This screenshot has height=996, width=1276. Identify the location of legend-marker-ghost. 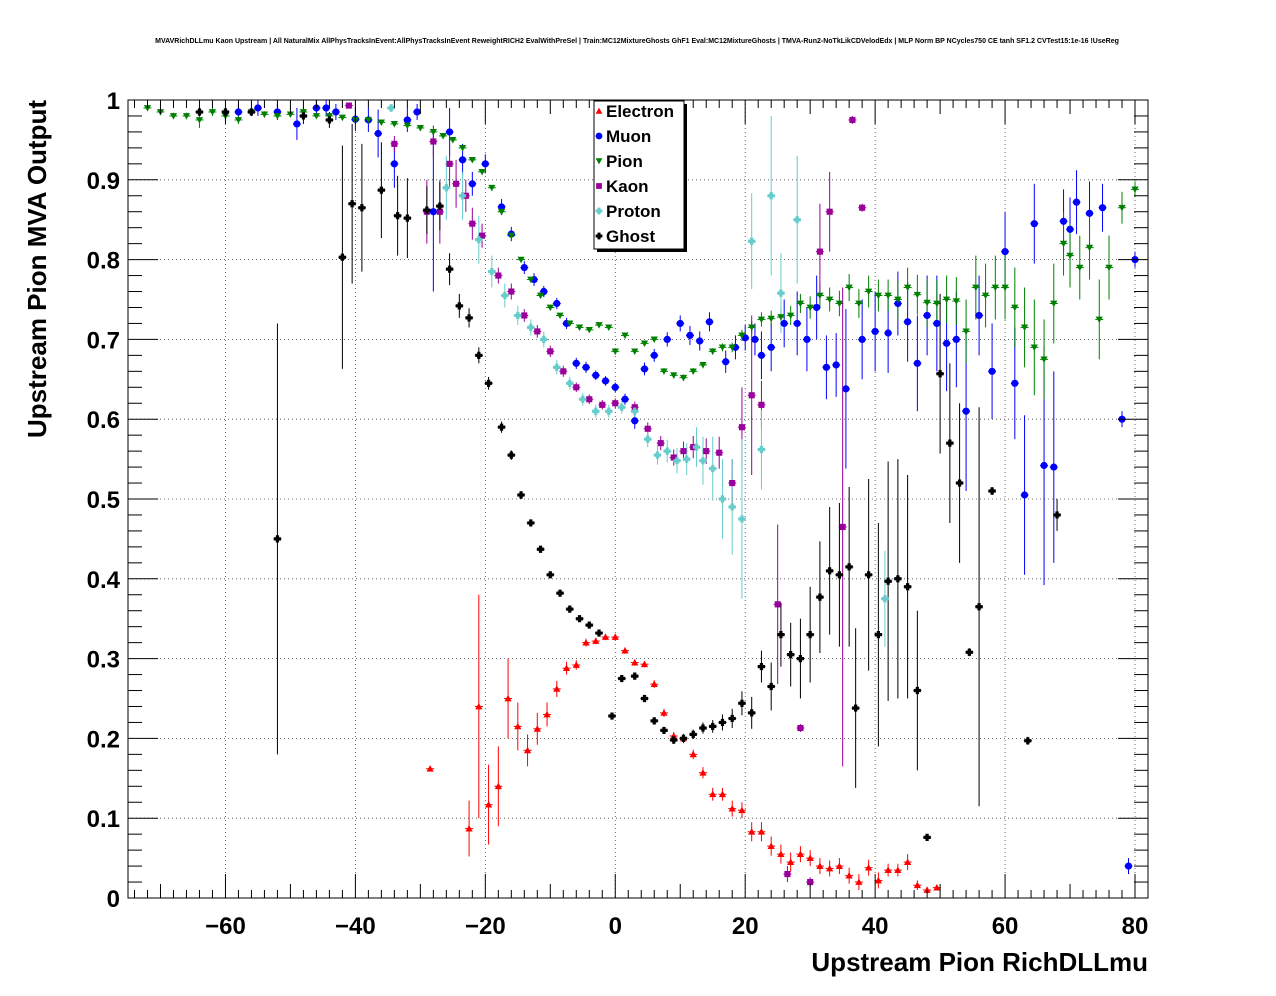
(599, 236).